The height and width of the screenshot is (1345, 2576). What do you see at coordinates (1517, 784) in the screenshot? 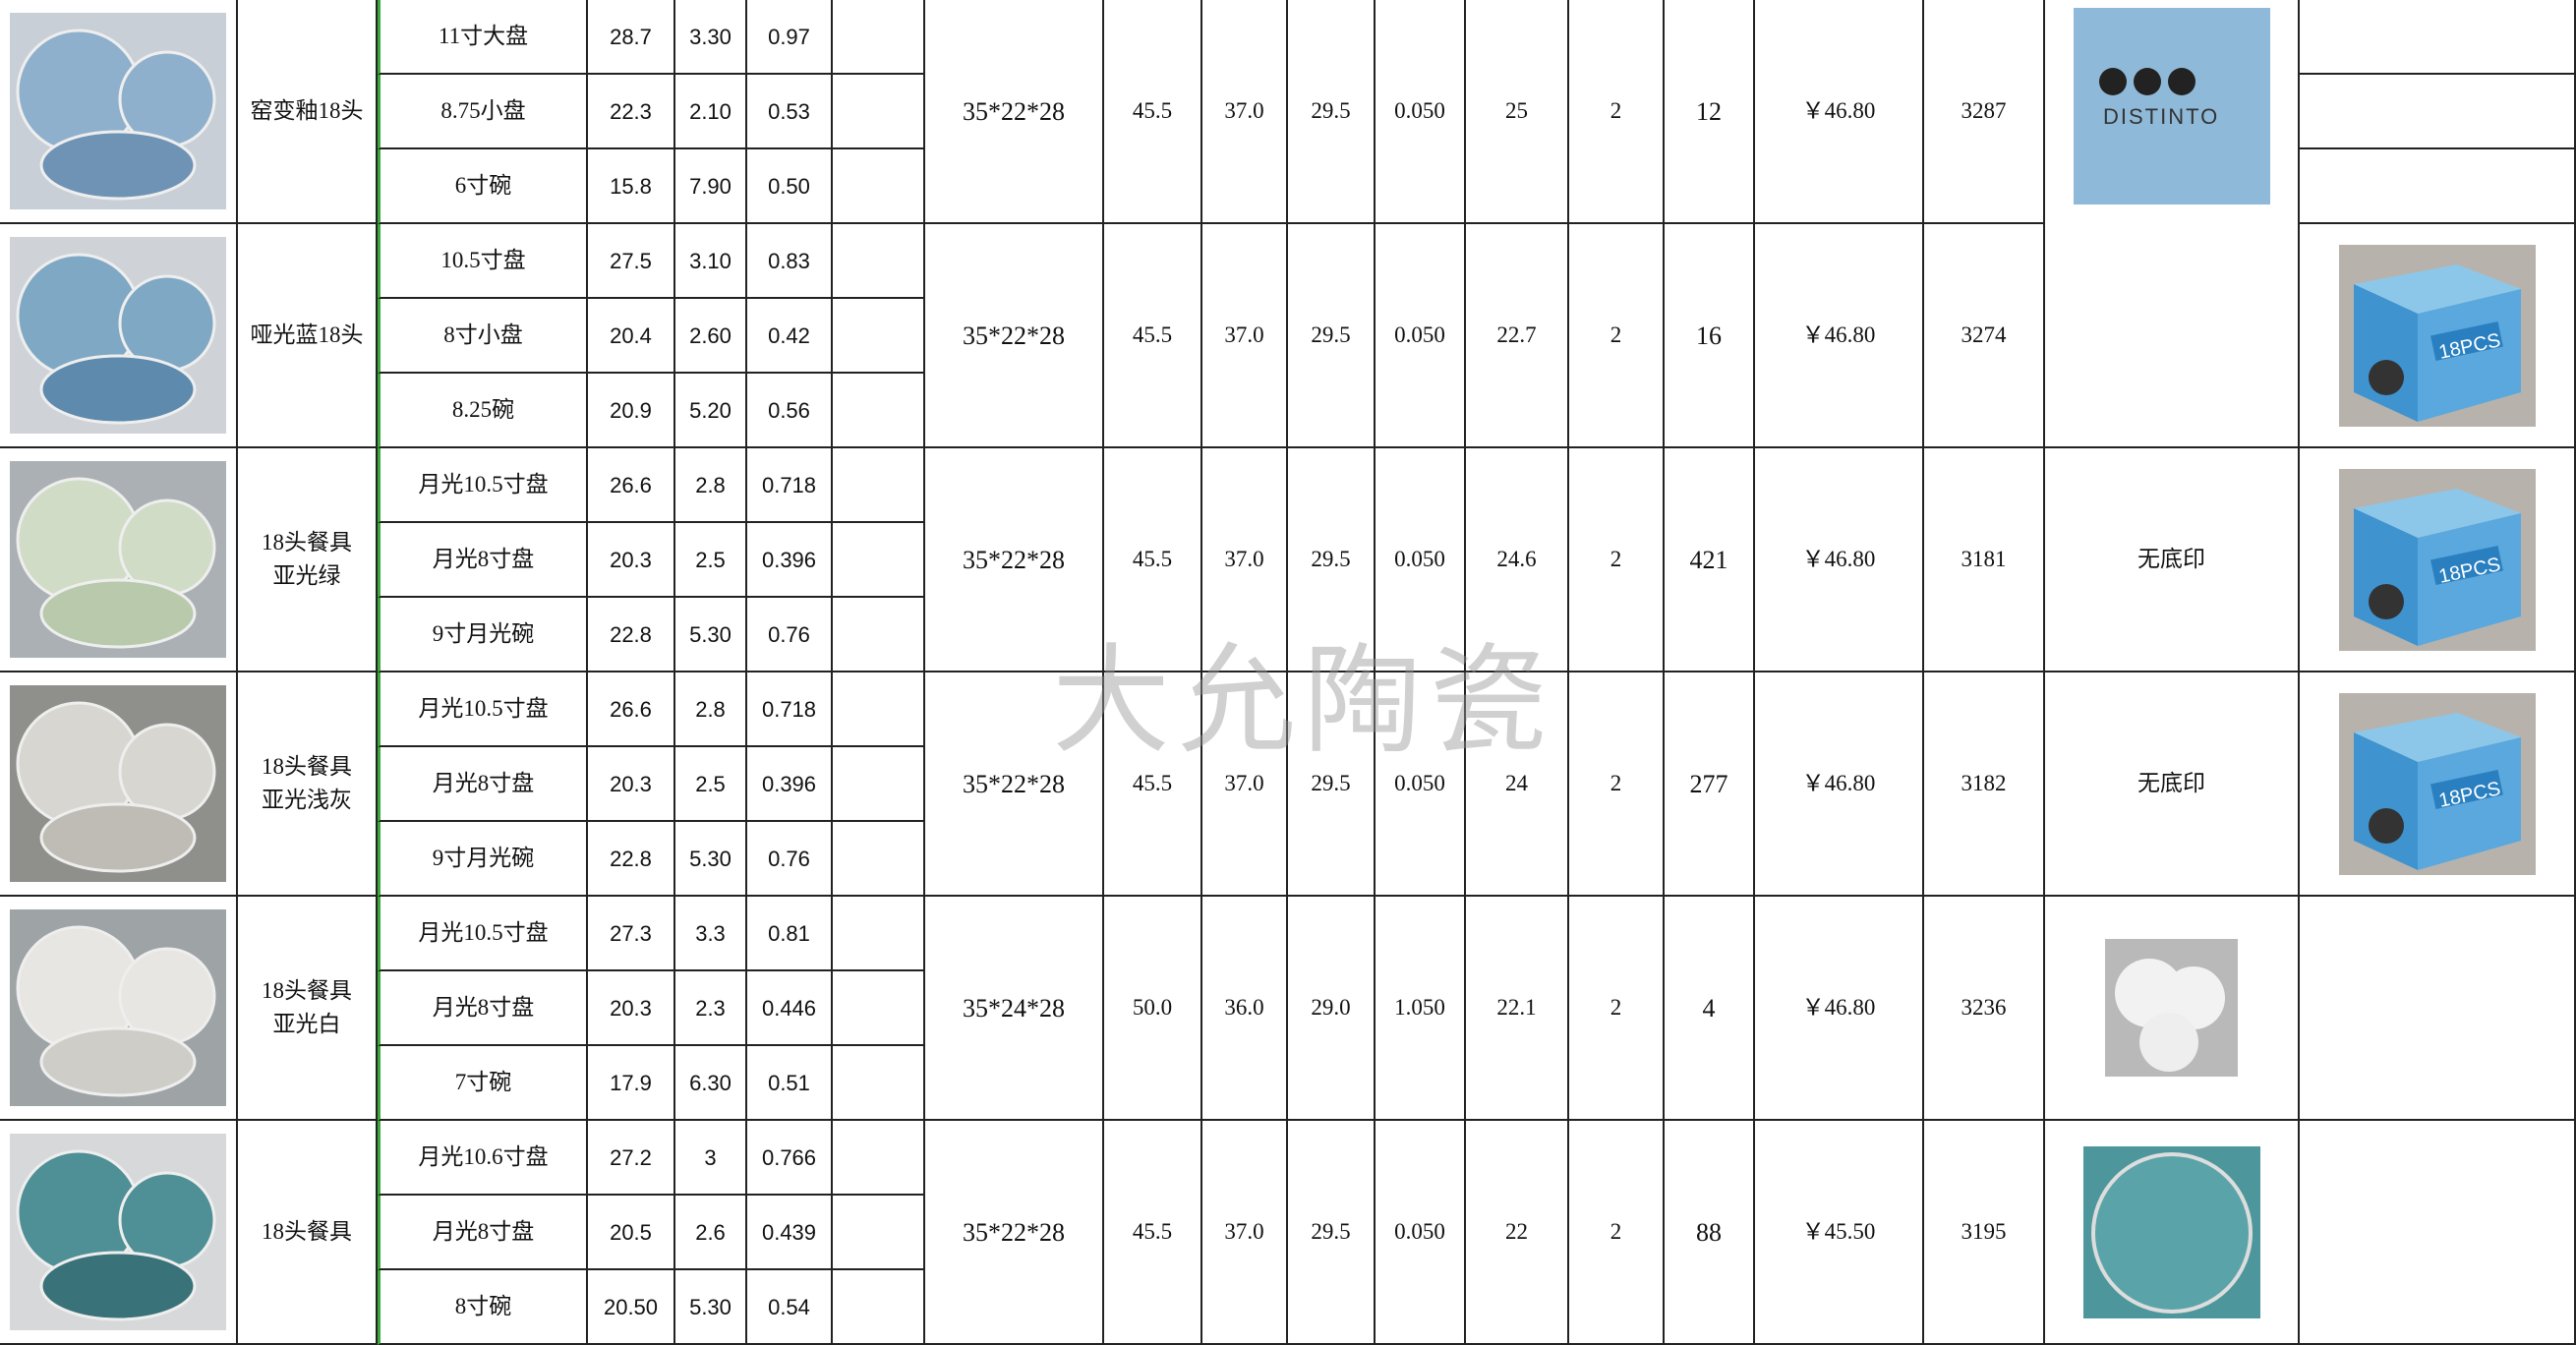
I see `weight: 24` at bounding box center [1517, 784].